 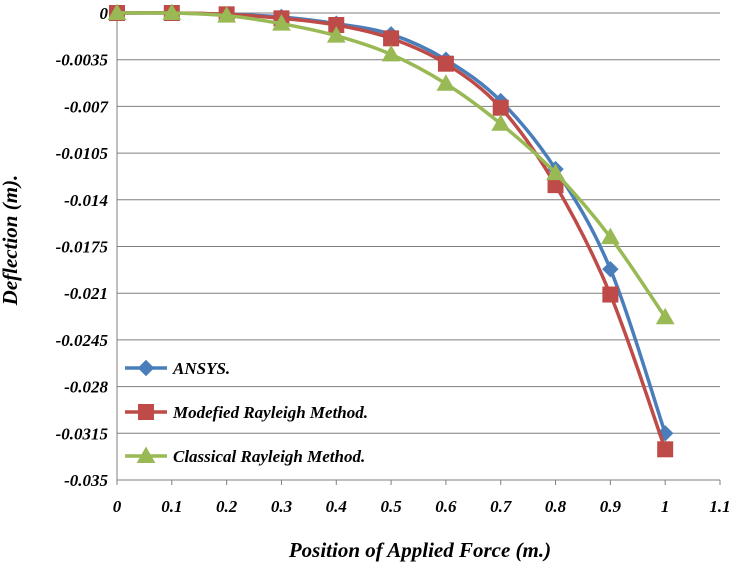 What do you see at coordinates (82, 433) in the screenshot?
I see `y-tick-label: -0.0315` at bounding box center [82, 433].